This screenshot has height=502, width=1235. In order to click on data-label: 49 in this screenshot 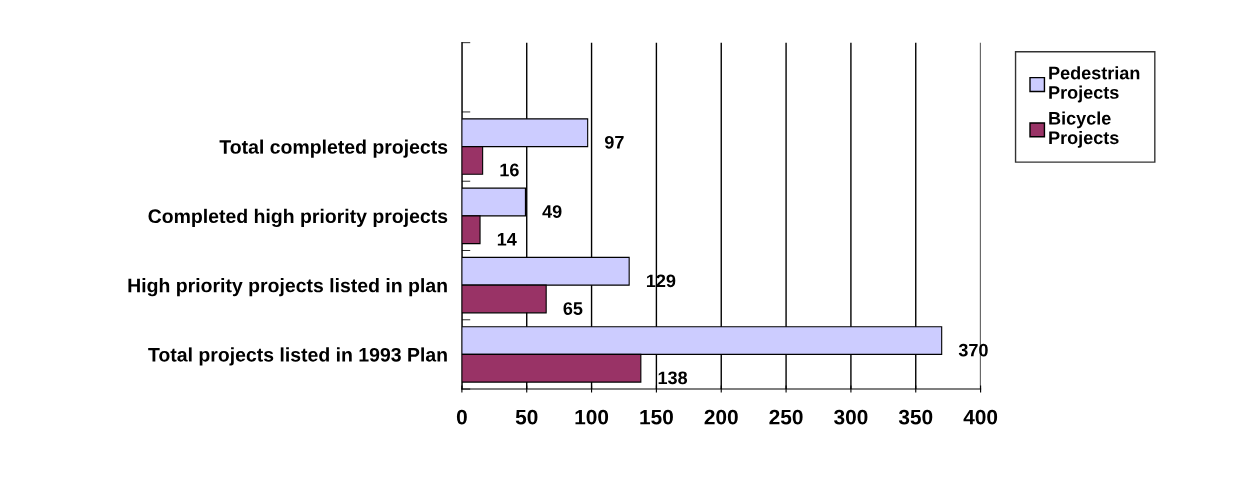, I will do `click(552, 211)`.